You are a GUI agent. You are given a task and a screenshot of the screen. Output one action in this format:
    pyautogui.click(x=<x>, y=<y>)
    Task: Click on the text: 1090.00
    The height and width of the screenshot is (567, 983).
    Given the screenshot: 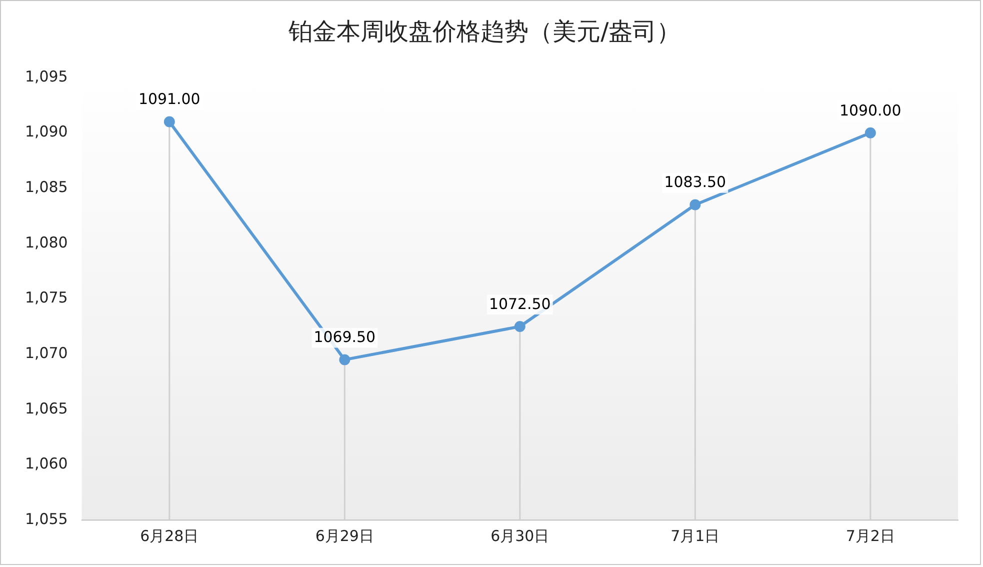 What is the action you would take?
    pyautogui.click(x=871, y=110)
    